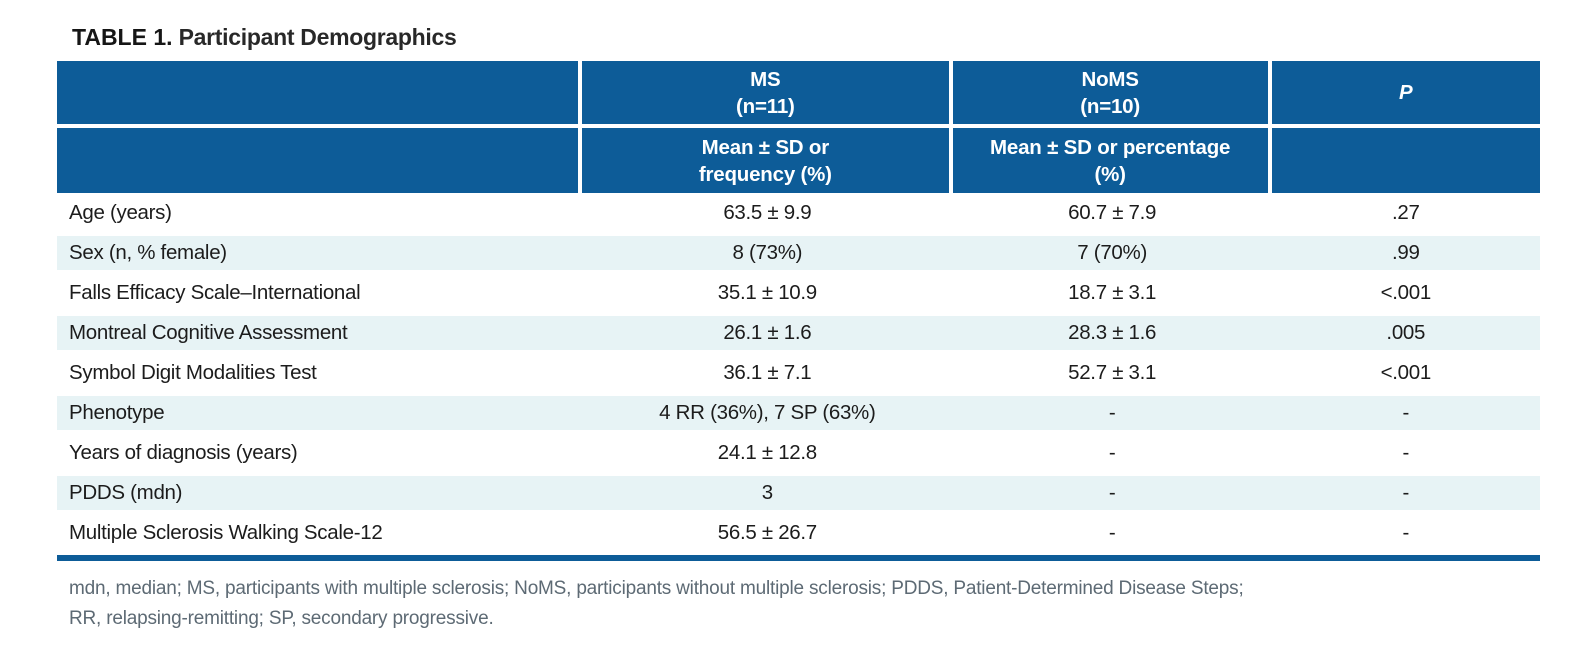  Describe the element at coordinates (1112, 372) in the screenshot. I see `noms-value: 52.7 ± 3.1` at that location.